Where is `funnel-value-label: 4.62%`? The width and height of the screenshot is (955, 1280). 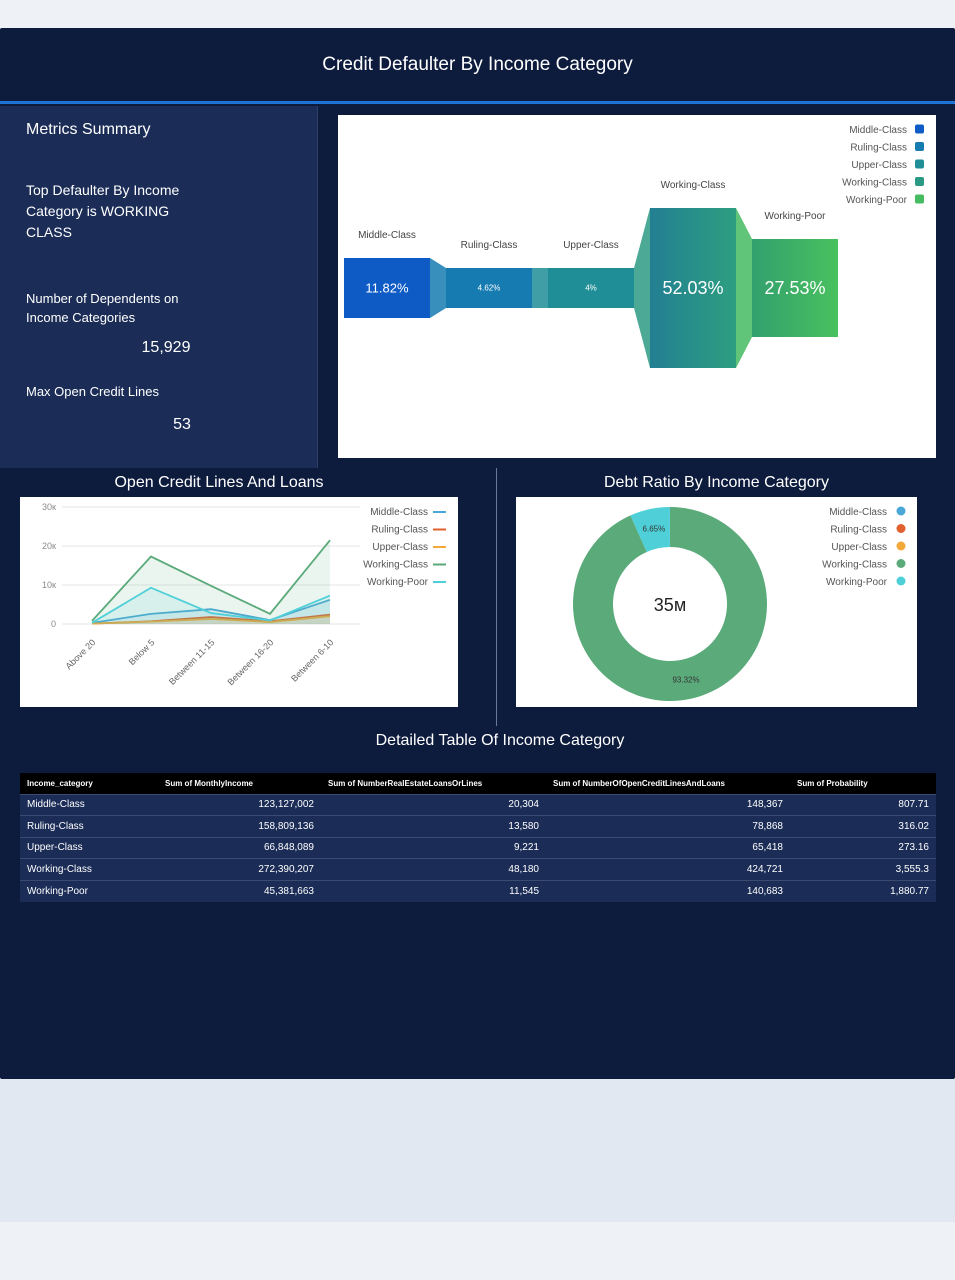 funnel-value-label: 4.62% is located at coordinates (489, 288).